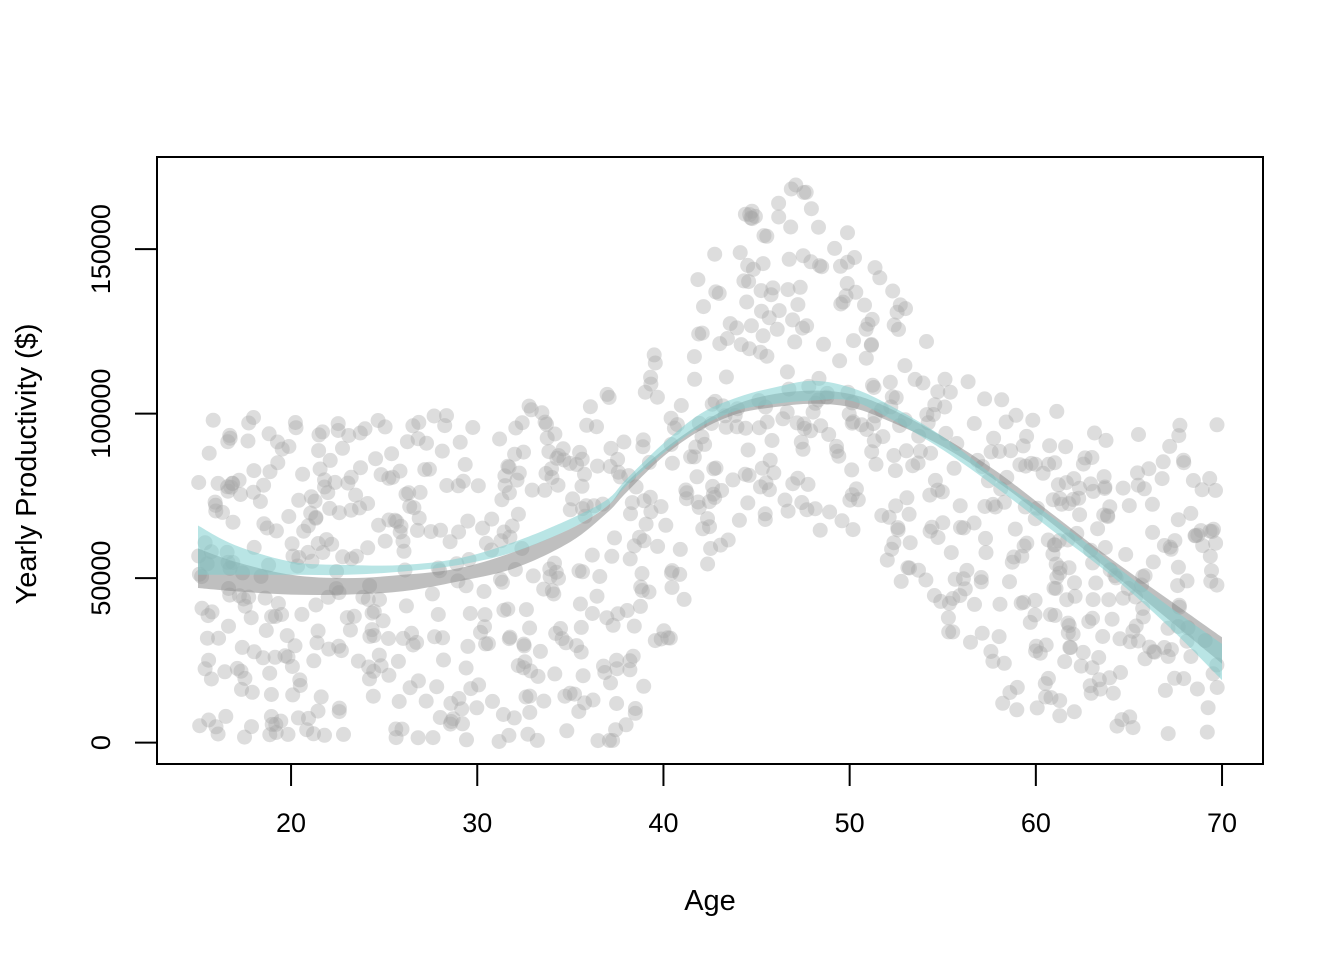 The height and width of the screenshot is (960, 1344). I want to click on y-axis-title: Yearly Productivity ($), so click(27, 464).